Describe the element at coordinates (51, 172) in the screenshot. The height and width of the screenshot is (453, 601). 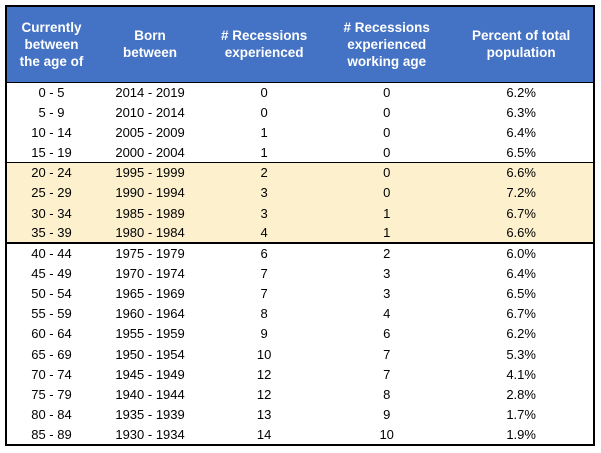
I see `table-cell: 20 - 24` at that location.